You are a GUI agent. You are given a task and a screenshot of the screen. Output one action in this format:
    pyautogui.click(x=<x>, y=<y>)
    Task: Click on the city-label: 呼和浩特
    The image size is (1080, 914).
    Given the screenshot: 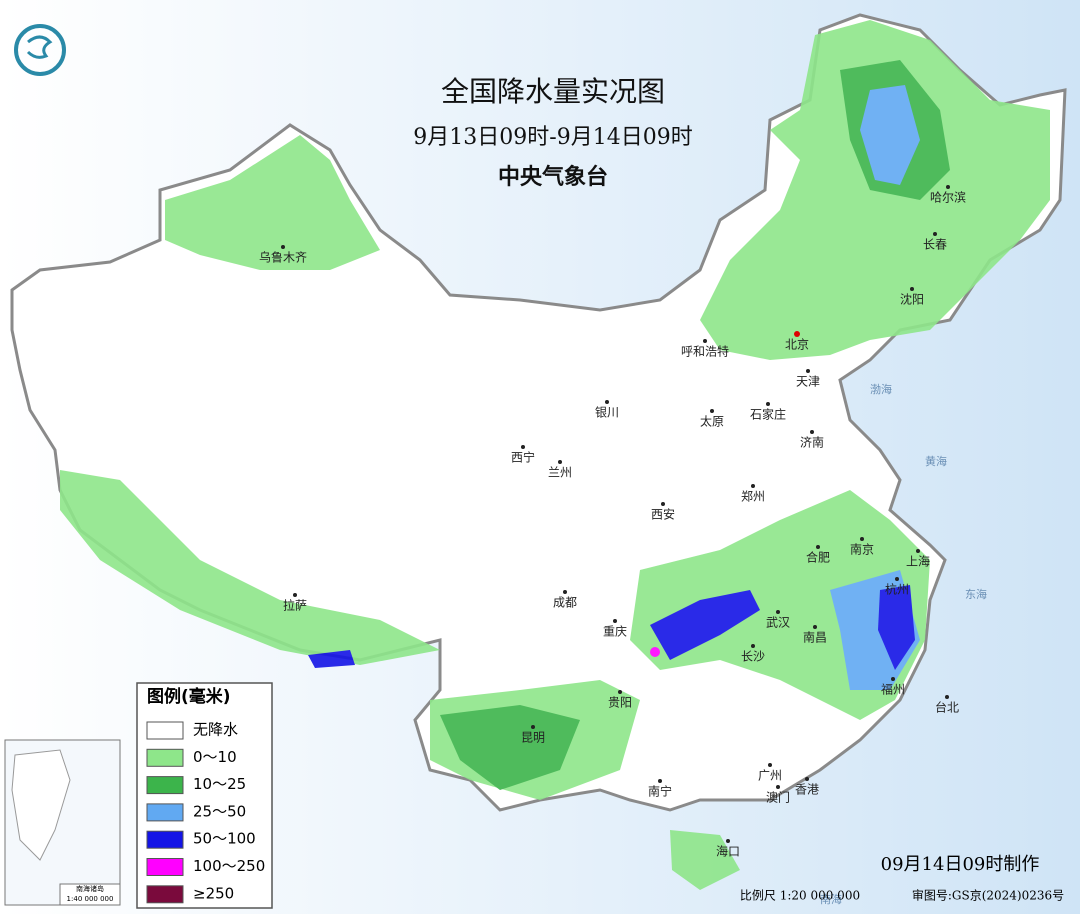 What is the action you would take?
    pyautogui.click(x=705, y=351)
    